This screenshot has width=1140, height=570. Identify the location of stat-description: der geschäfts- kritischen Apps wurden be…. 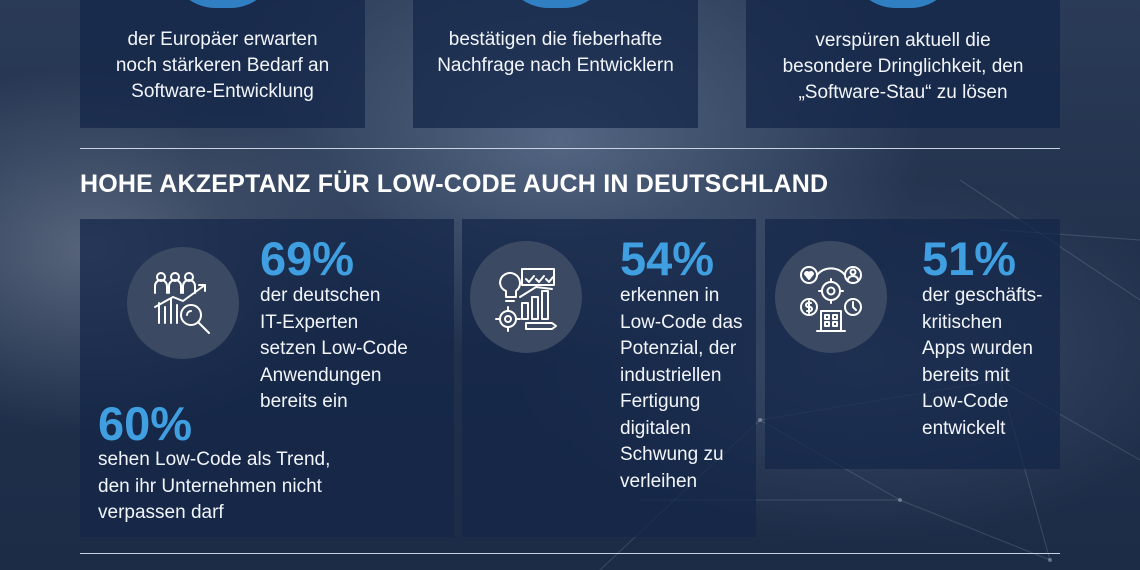
(982, 362).